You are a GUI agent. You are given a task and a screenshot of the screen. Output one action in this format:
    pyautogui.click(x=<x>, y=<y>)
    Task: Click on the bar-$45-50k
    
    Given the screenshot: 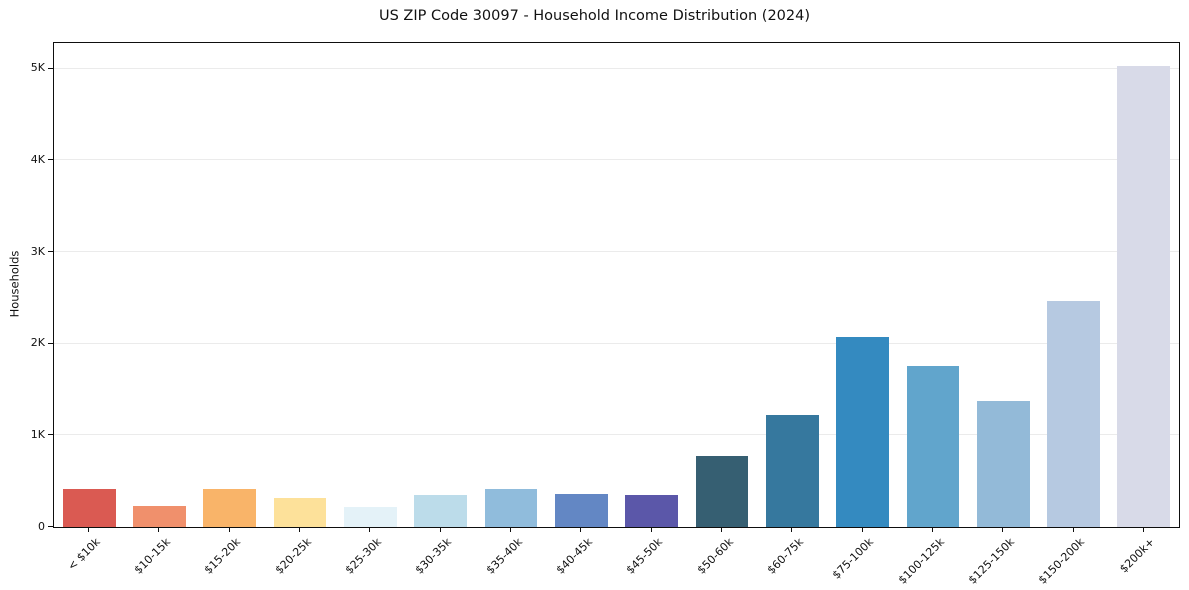 What is the action you would take?
    pyautogui.click(x=652, y=510)
    